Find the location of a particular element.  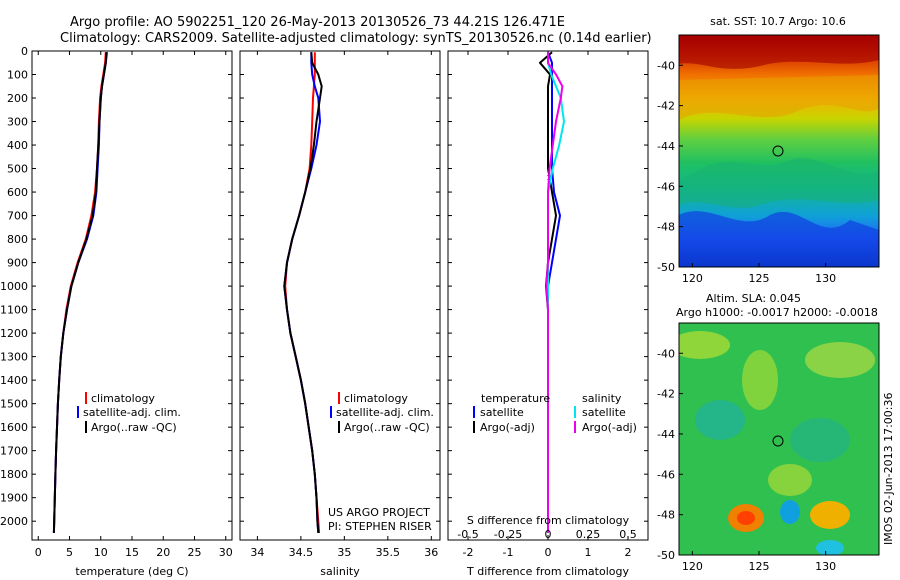

y-tick-label: 500 is located at coordinates (17, 169).